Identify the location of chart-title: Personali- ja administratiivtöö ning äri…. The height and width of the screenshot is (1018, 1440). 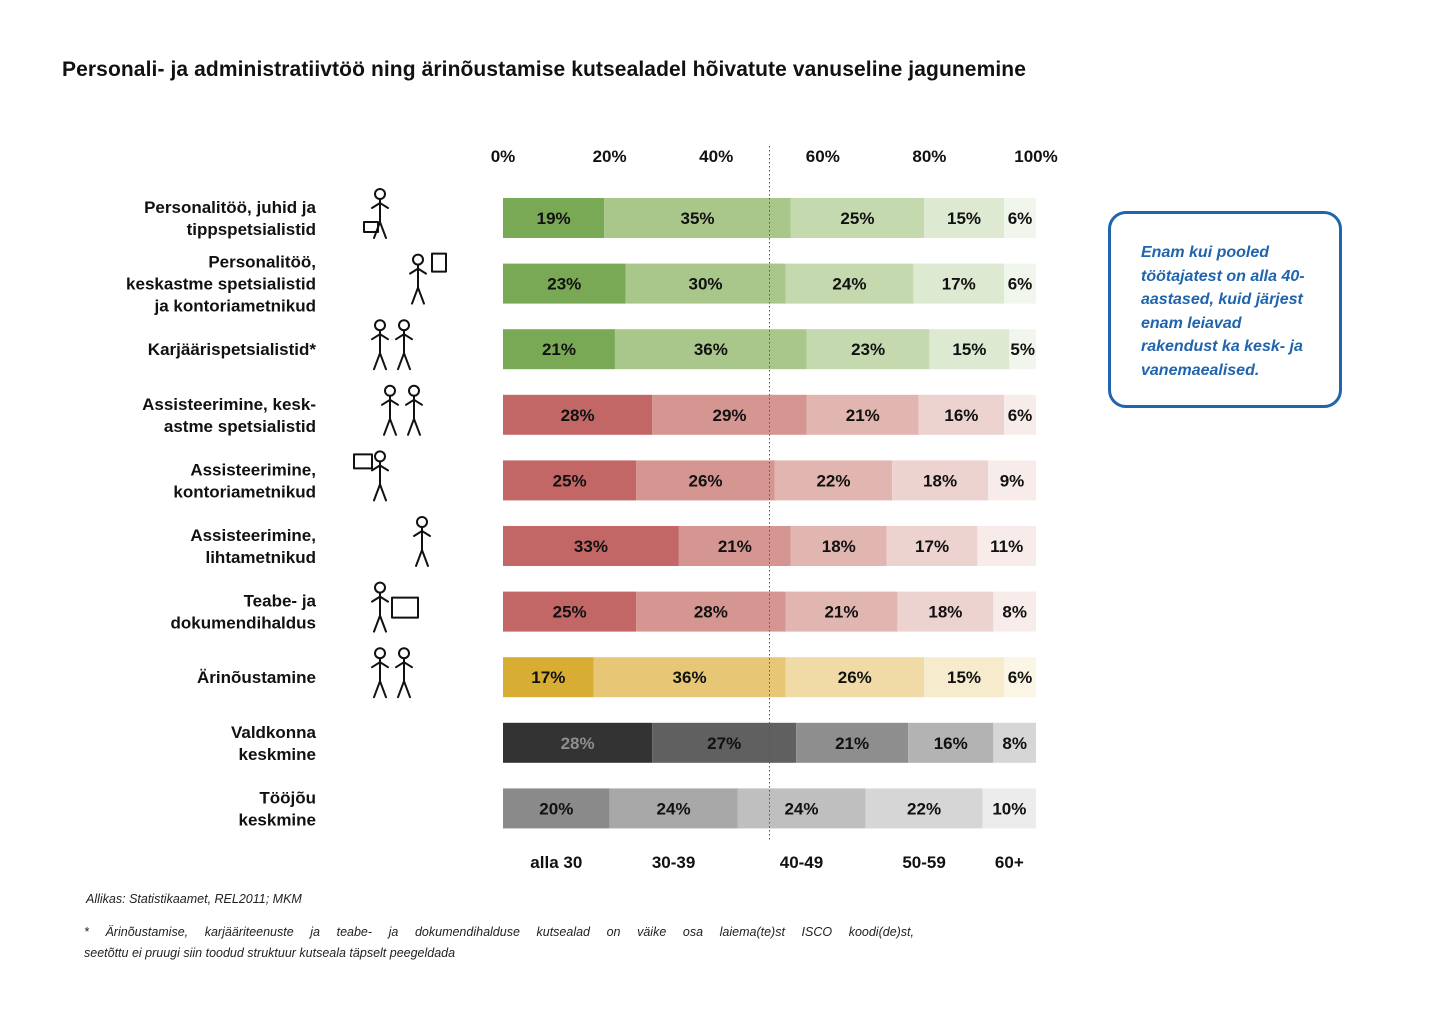
(544, 69).